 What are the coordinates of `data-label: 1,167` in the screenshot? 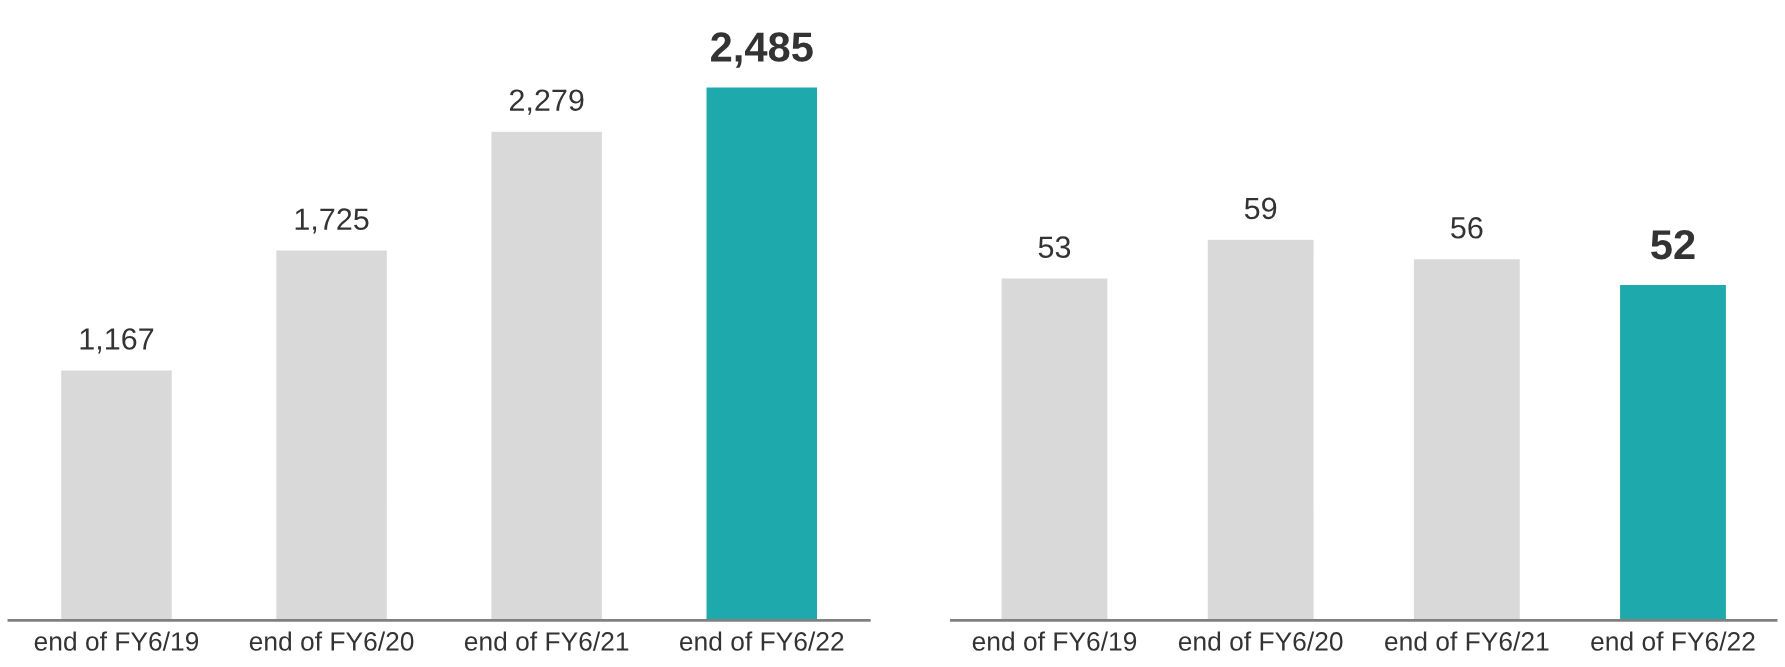 It's located at (117, 341).